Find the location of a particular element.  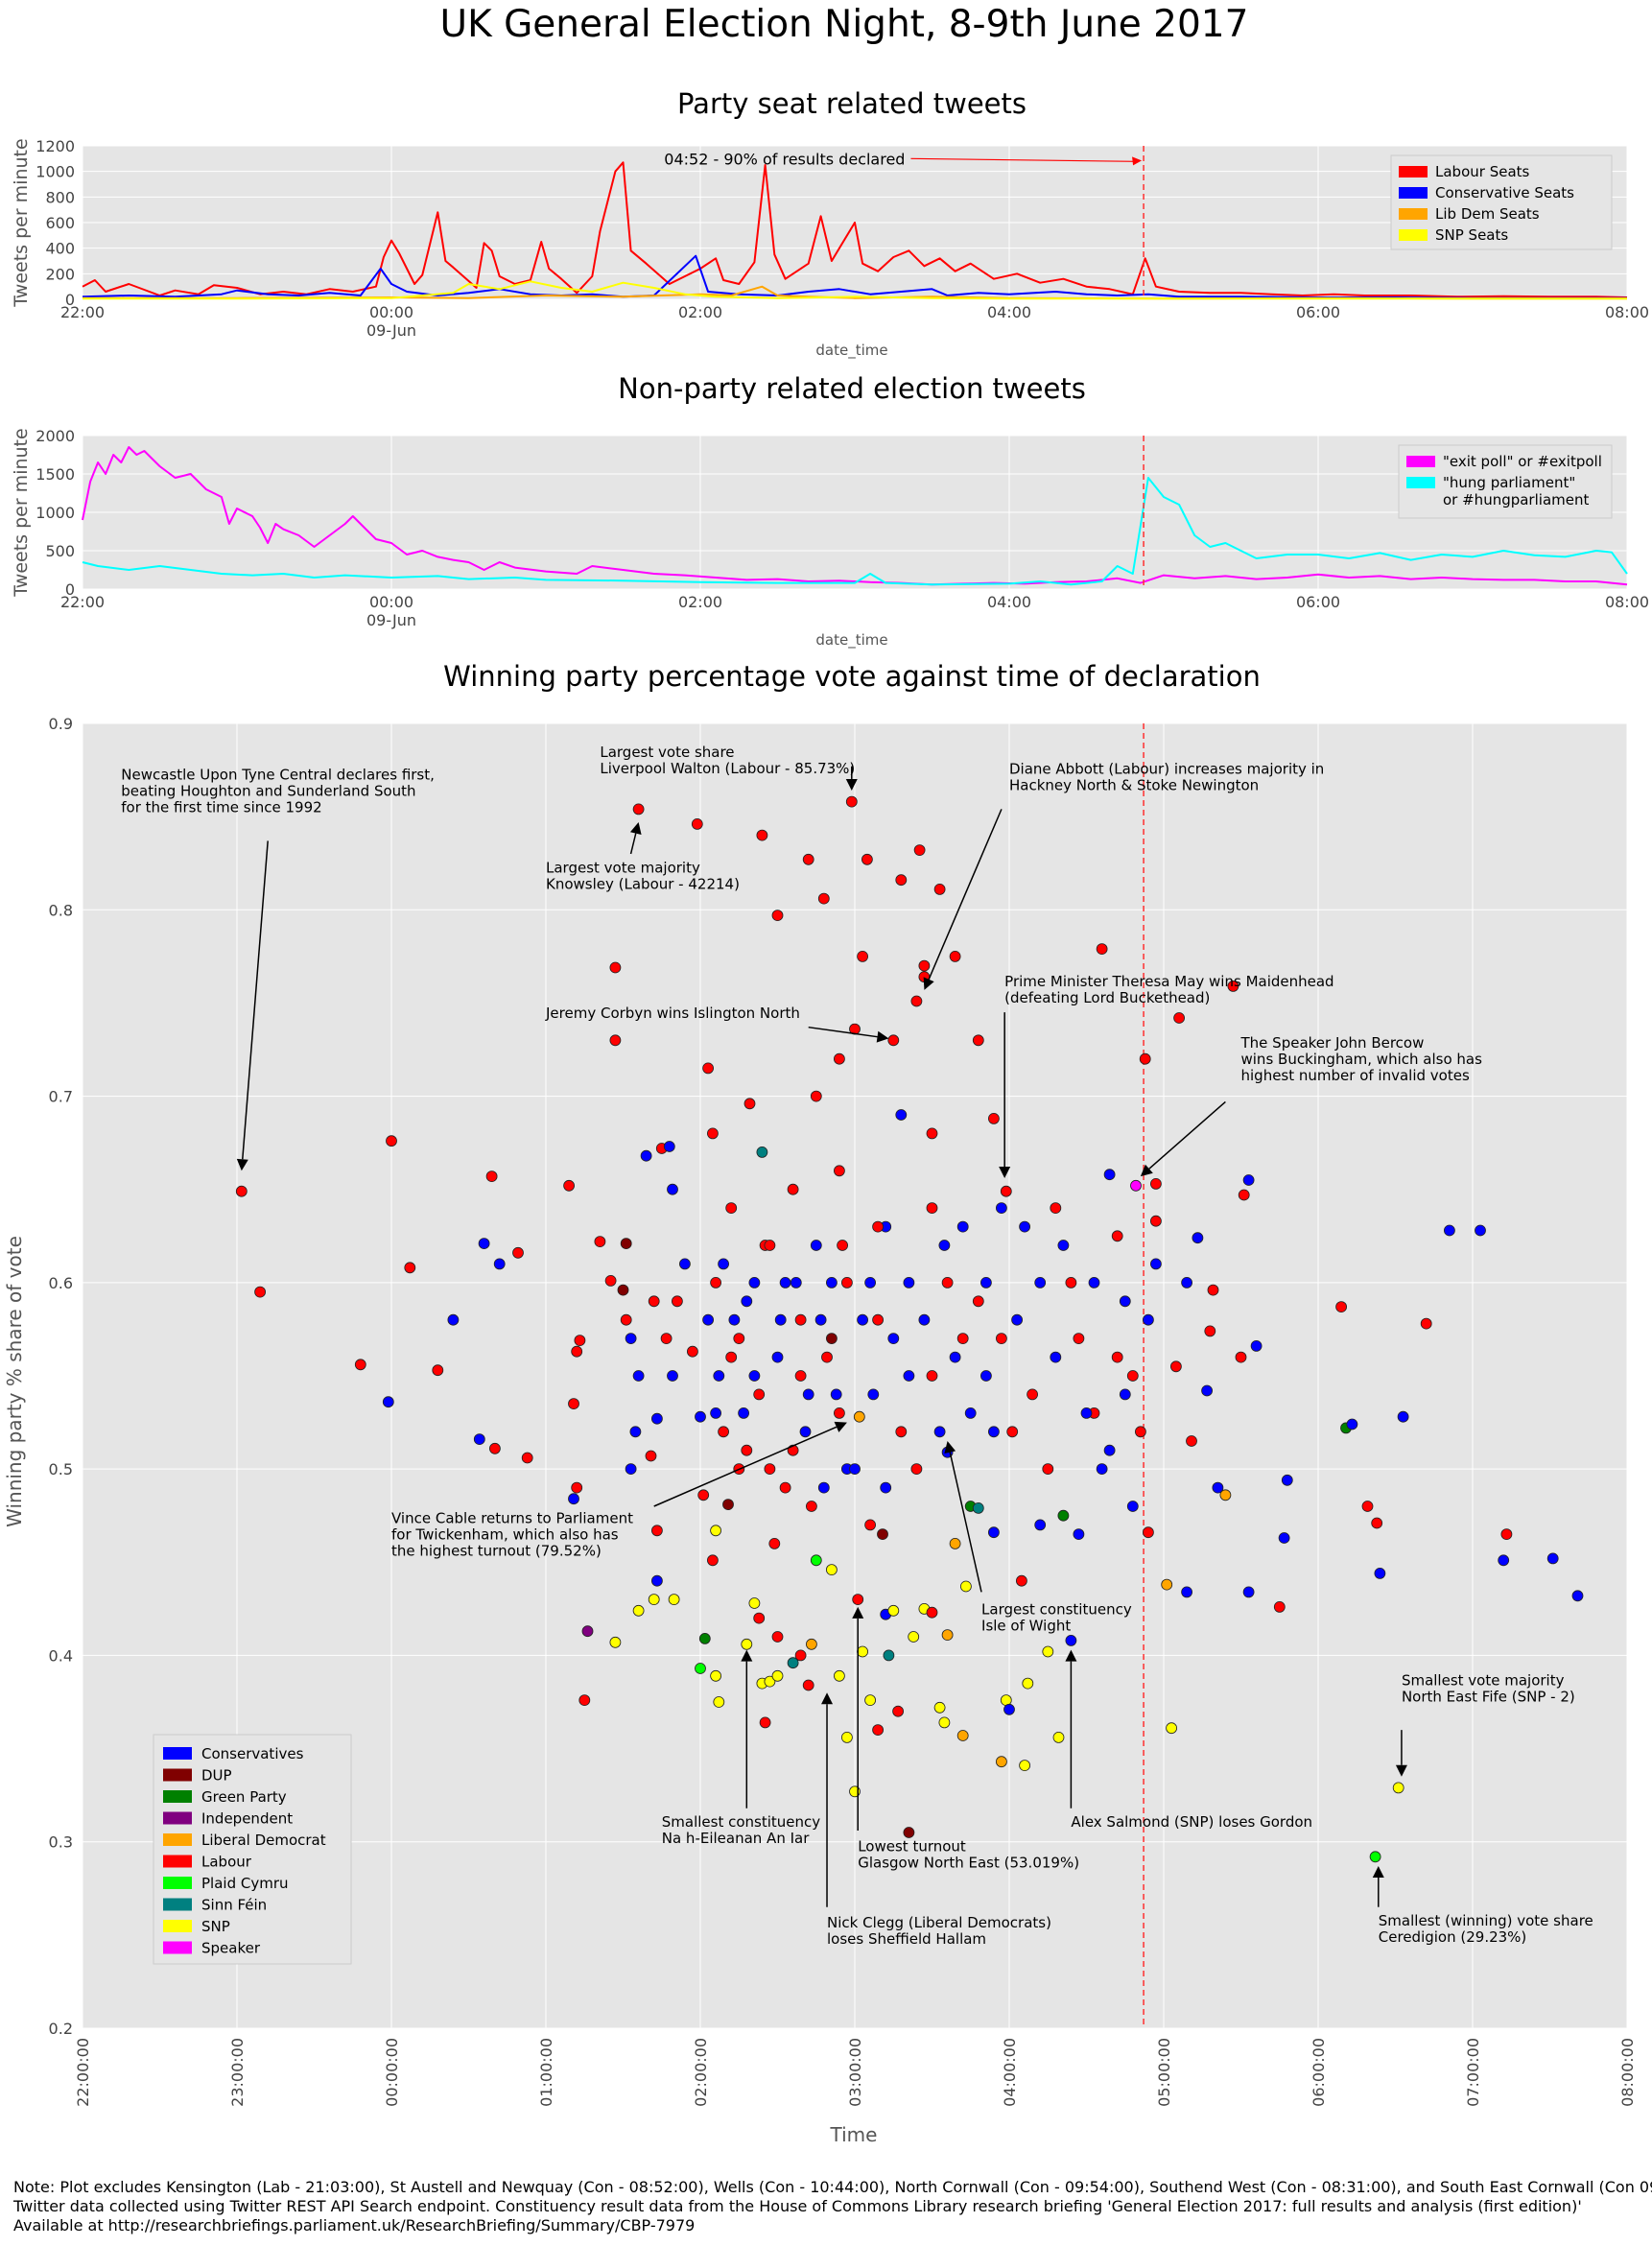

annotation-text: Smallest constituency is located at coordinates (742, 1822).